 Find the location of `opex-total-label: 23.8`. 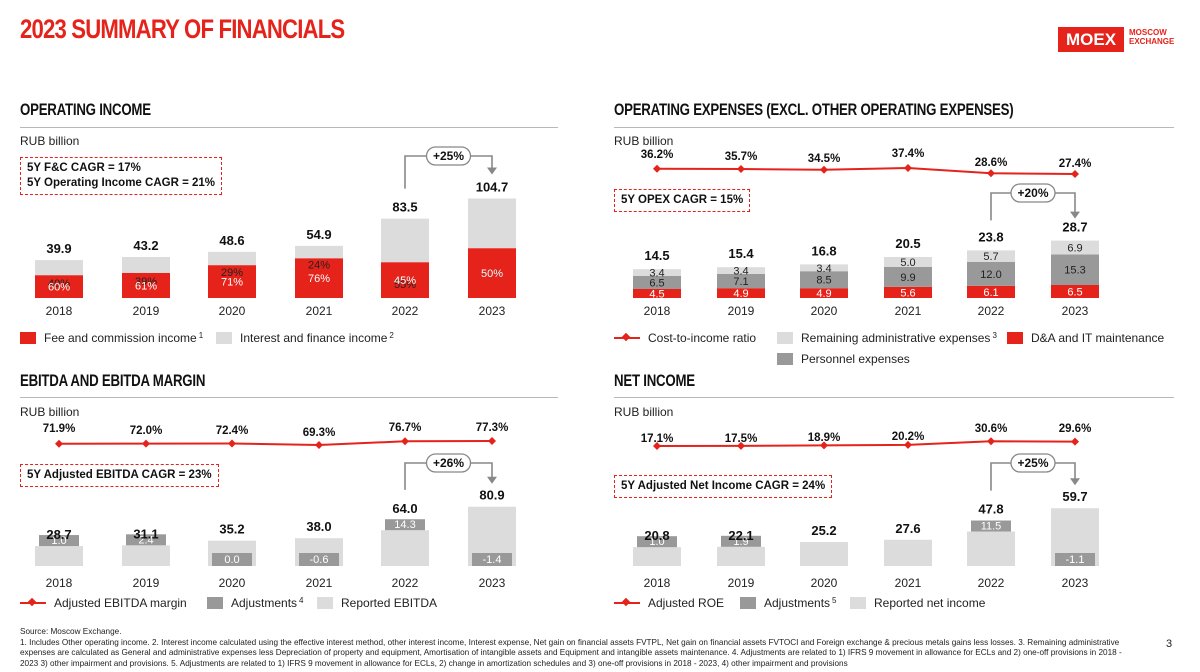

opex-total-label: 23.8 is located at coordinates (990, 236).